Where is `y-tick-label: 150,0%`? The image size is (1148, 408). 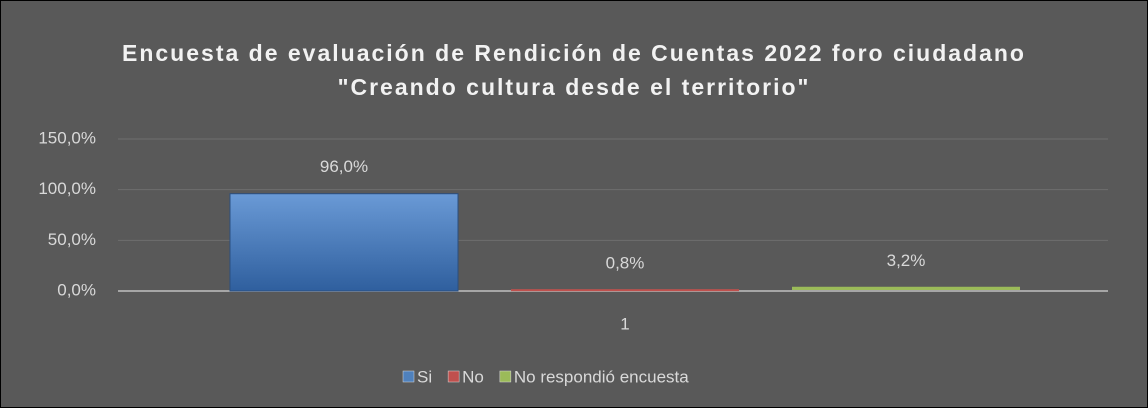 y-tick-label: 150,0% is located at coordinates (67, 137).